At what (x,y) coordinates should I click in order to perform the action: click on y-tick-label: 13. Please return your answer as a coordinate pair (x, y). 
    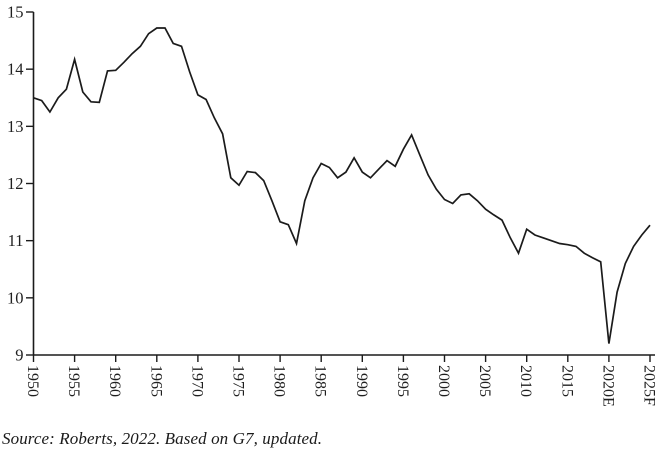
    Looking at the image, I should click on (15, 126).